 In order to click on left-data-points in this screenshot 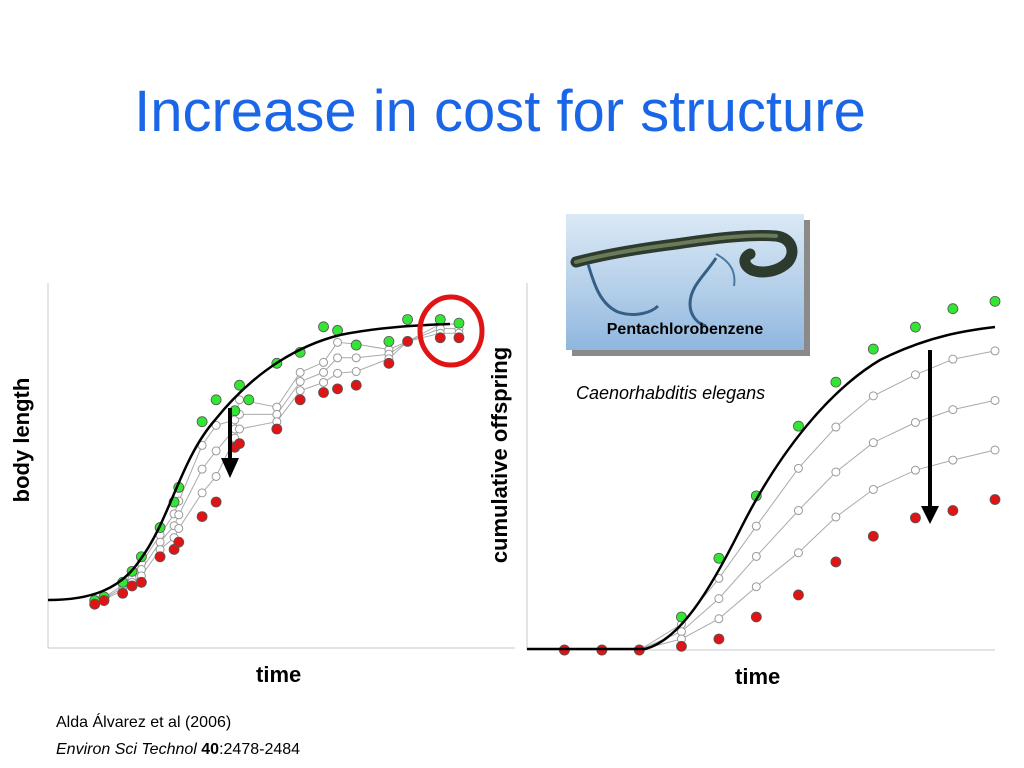, I will do `click(277, 462)`.